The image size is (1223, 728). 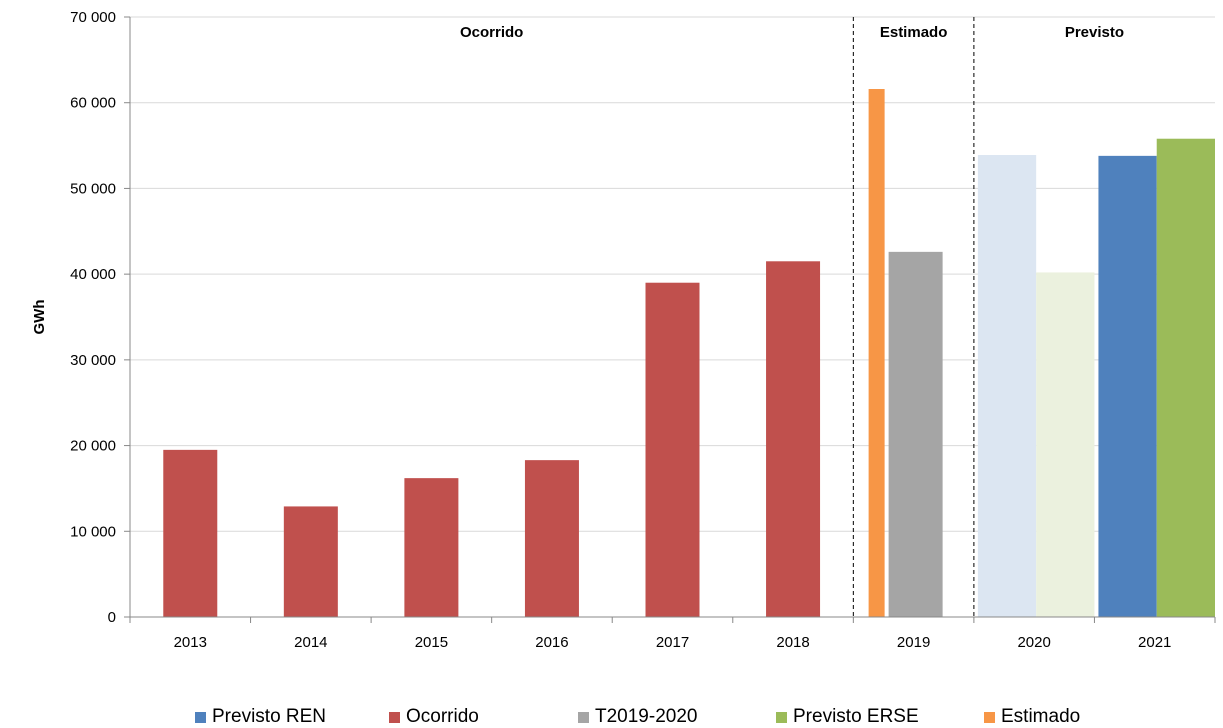 What do you see at coordinates (1154, 642) in the screenshot?
I see `x-tick-label: 2021` at bounding box center [1154, 642].